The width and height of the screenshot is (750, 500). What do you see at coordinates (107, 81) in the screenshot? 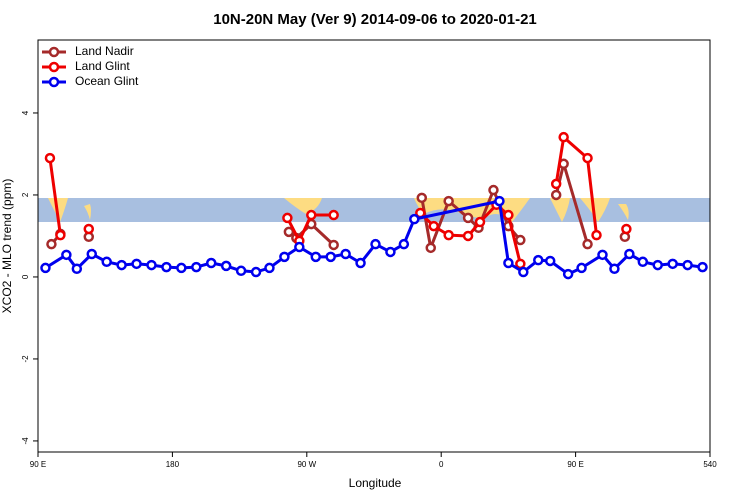
I see `legend-label: Ocean Glint` at bounding box center [107, 81].